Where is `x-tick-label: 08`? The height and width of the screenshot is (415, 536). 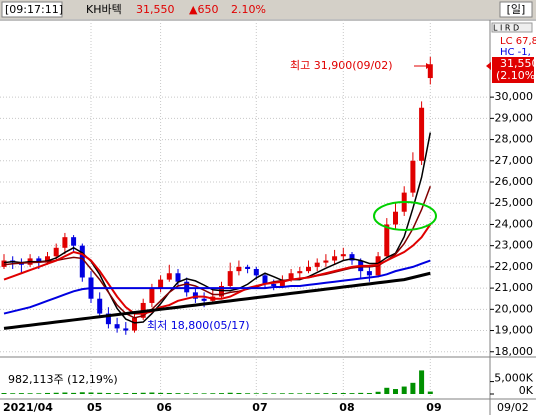
x-tick-label: 08 is located at coordinates (346, 407).